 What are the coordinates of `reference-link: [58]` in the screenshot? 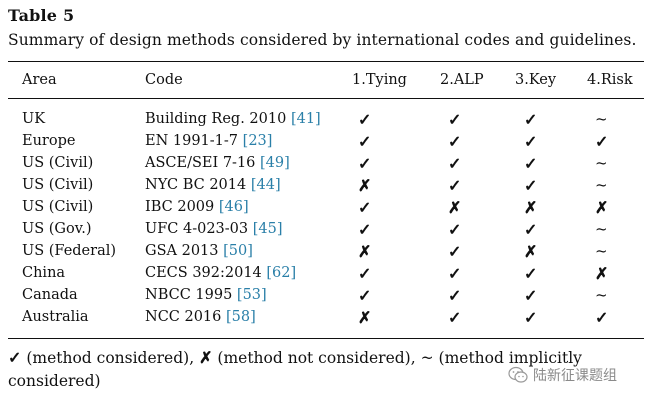 It's located at (241, 317).